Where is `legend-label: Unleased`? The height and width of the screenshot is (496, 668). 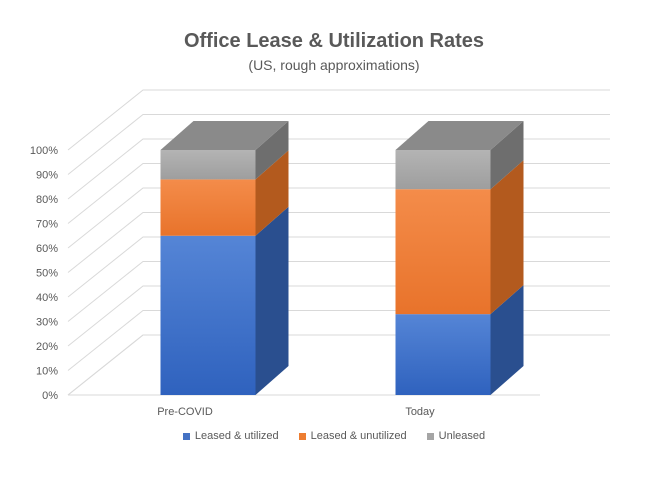 legend-label: Unleased is located at coordinates (462, 436).